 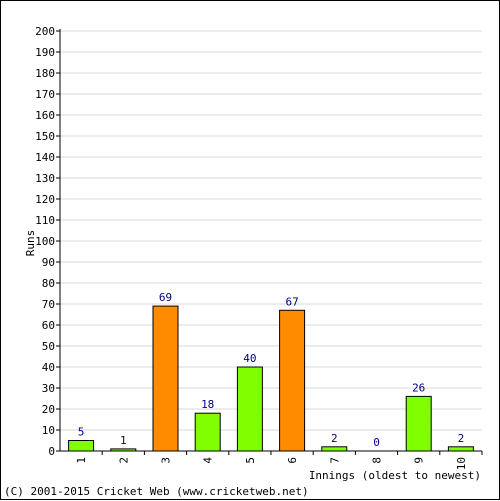 I want to click on x-tick-label: 9, so click(x=419, y=460).